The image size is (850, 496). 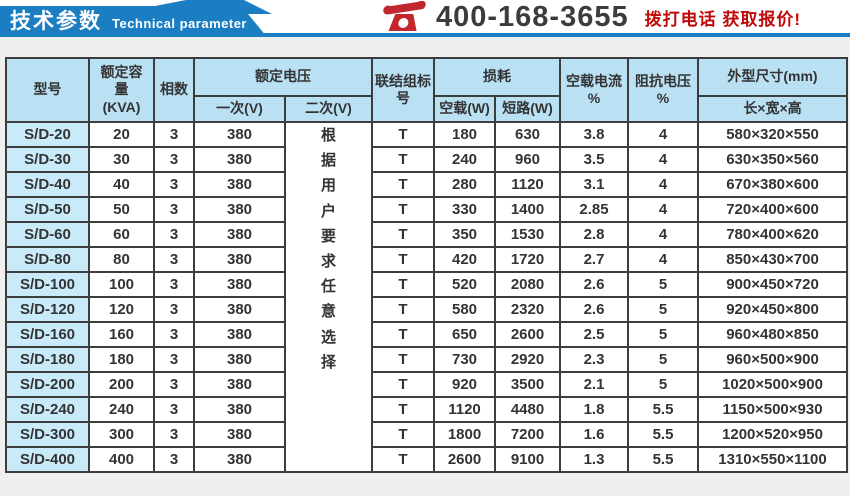 What do you see at coordinates (532, 16) in the screenshot?
I see `phone-number: 400-168-3655` at bounding box center [532, 16].